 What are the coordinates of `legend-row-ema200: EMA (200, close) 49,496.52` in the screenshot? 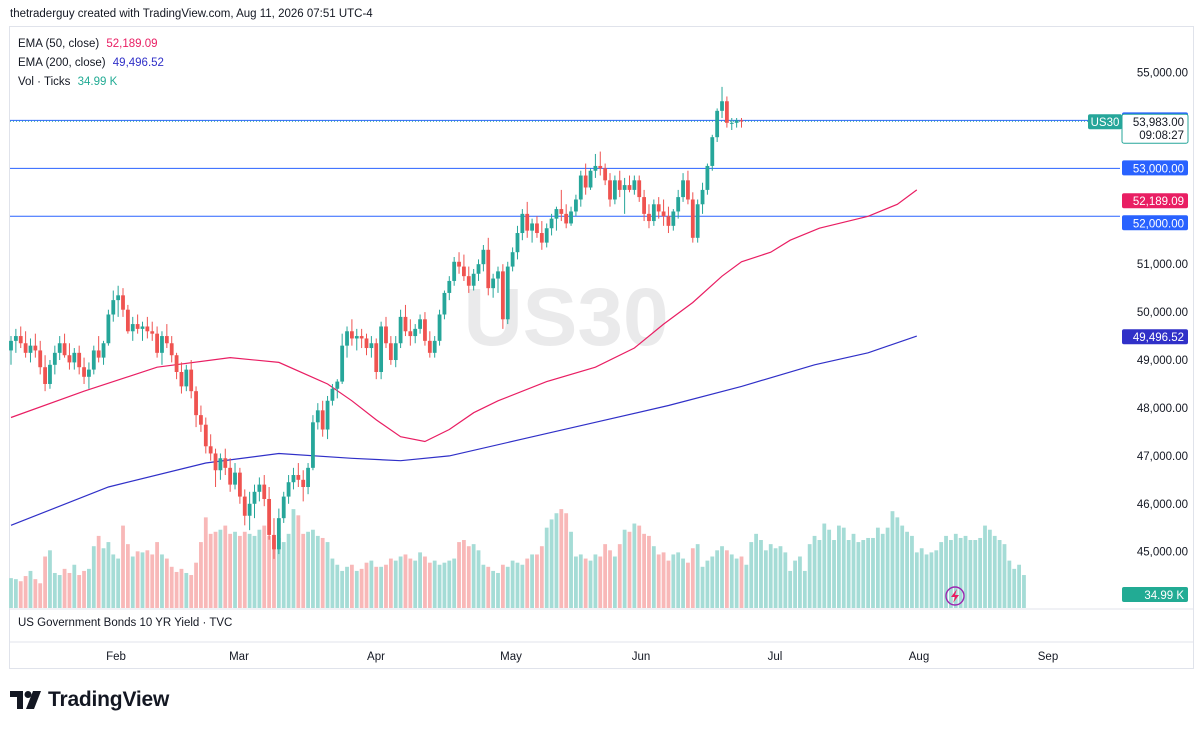 It's located at (91, 63).